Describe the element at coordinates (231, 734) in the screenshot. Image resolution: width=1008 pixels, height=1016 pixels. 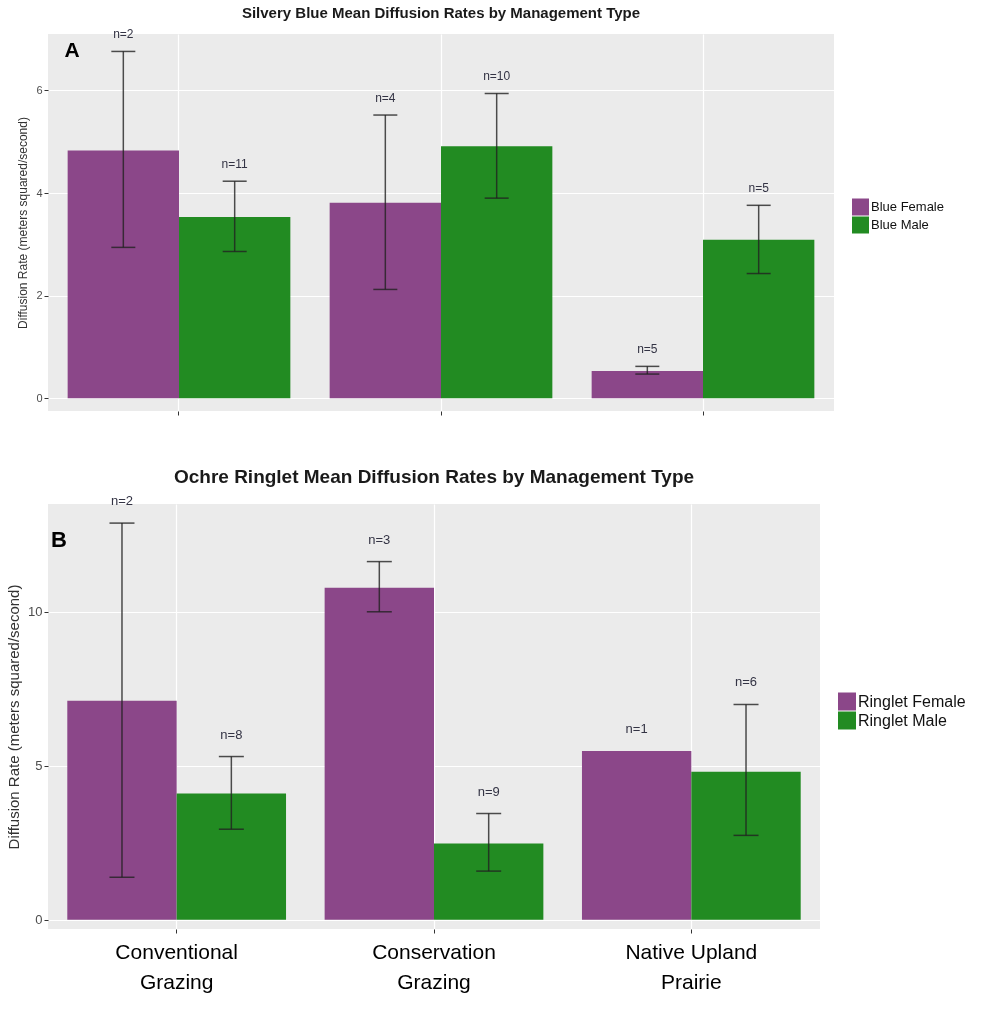
I see `annotation: n=8` at that location.